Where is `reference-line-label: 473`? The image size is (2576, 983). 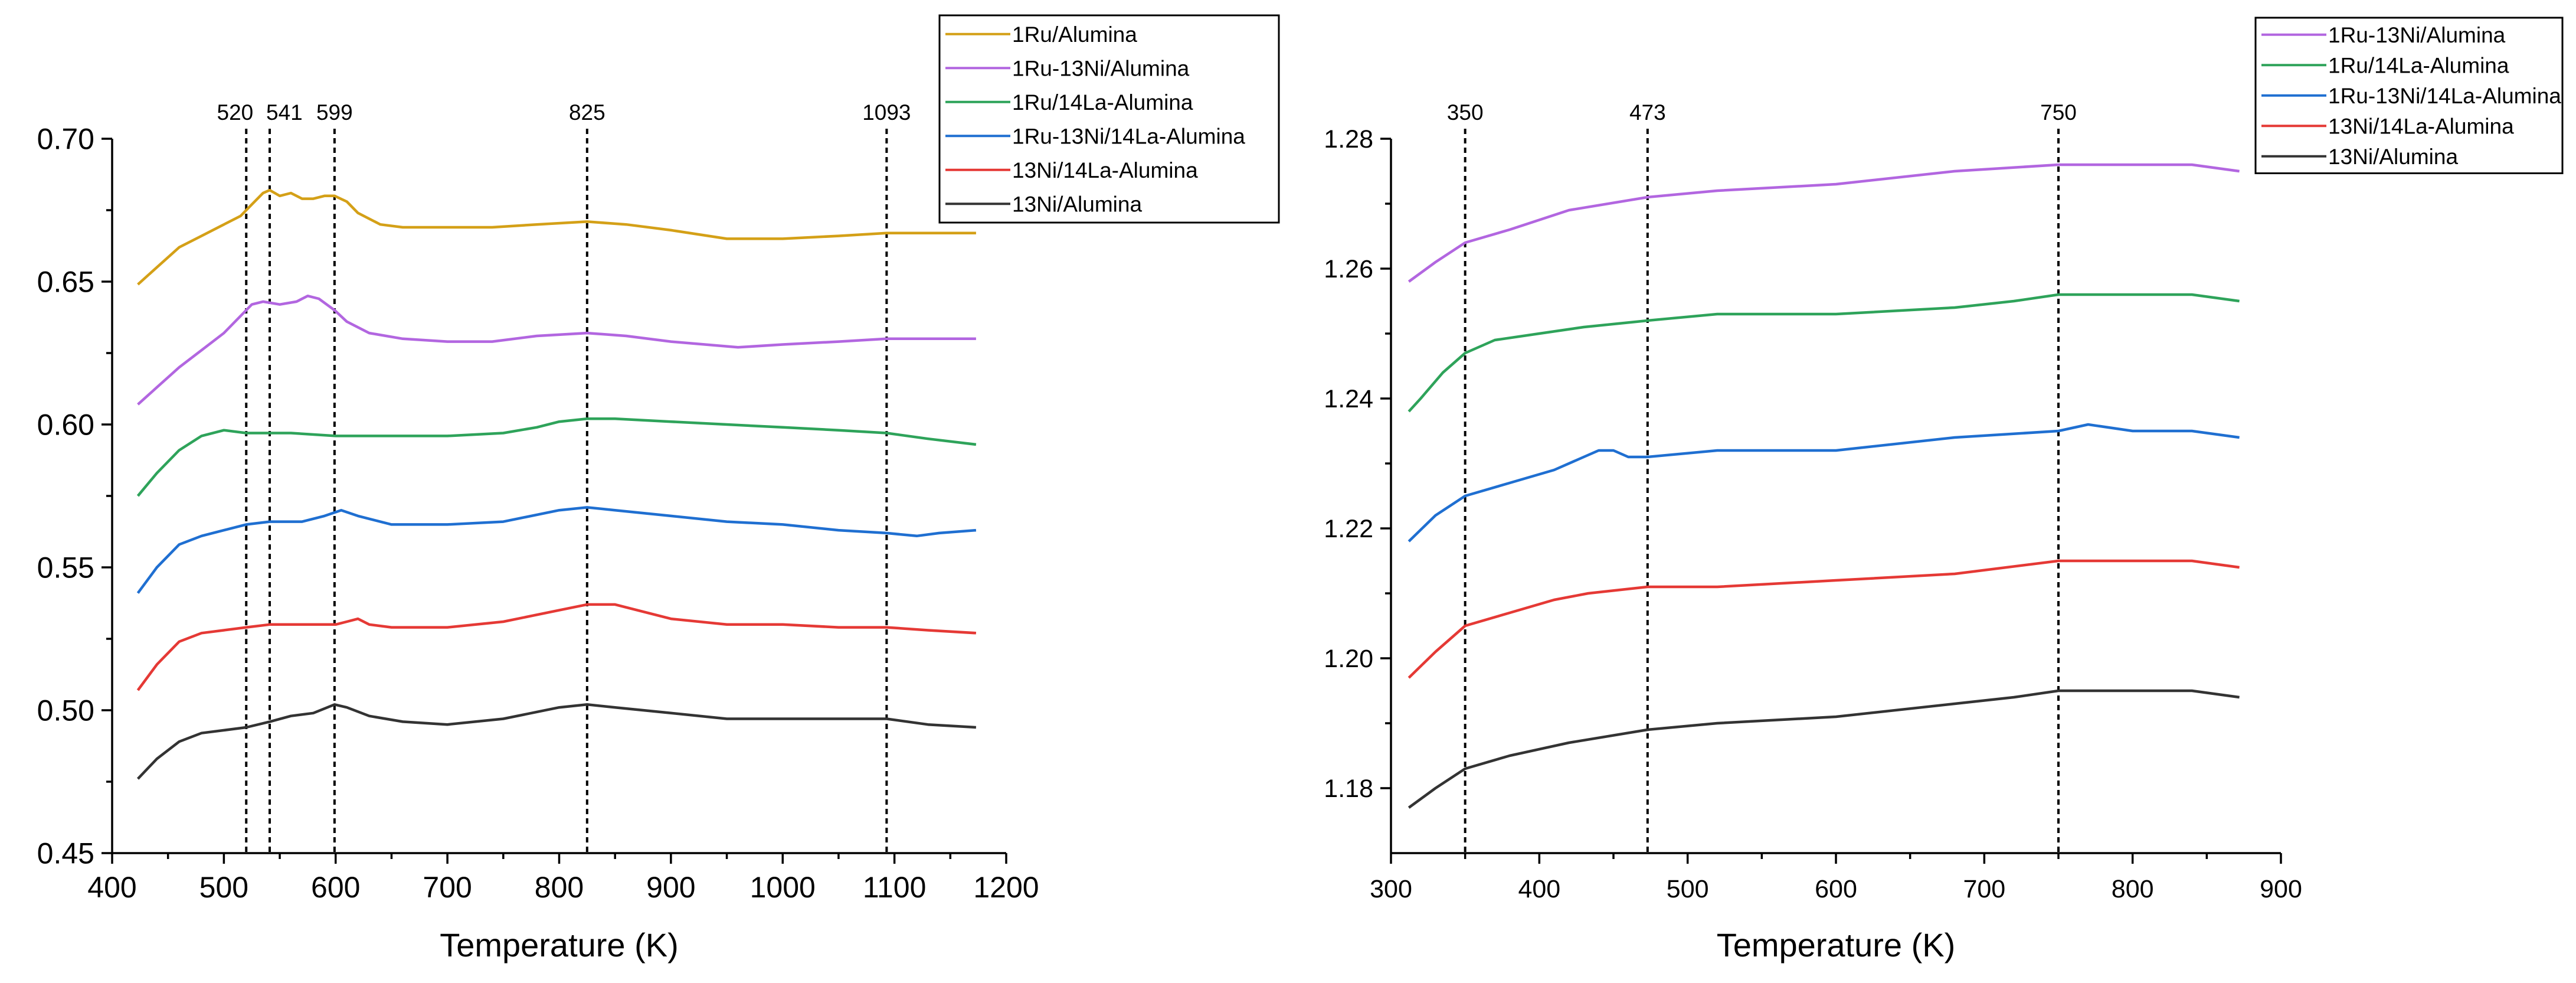 reference-line-label: 473 is located at coordinates (1647, 112).